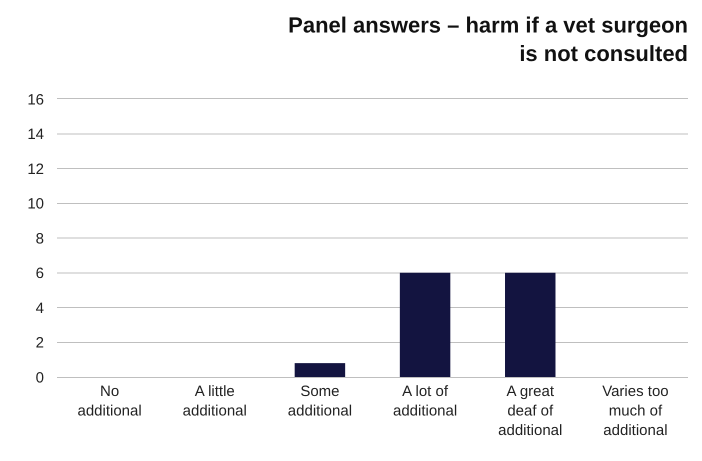 This screenshot has height=461, width=702. Describe the element at coordinates (40, 377) in the screenshot. I see `y-tick-label: 0` at that location.